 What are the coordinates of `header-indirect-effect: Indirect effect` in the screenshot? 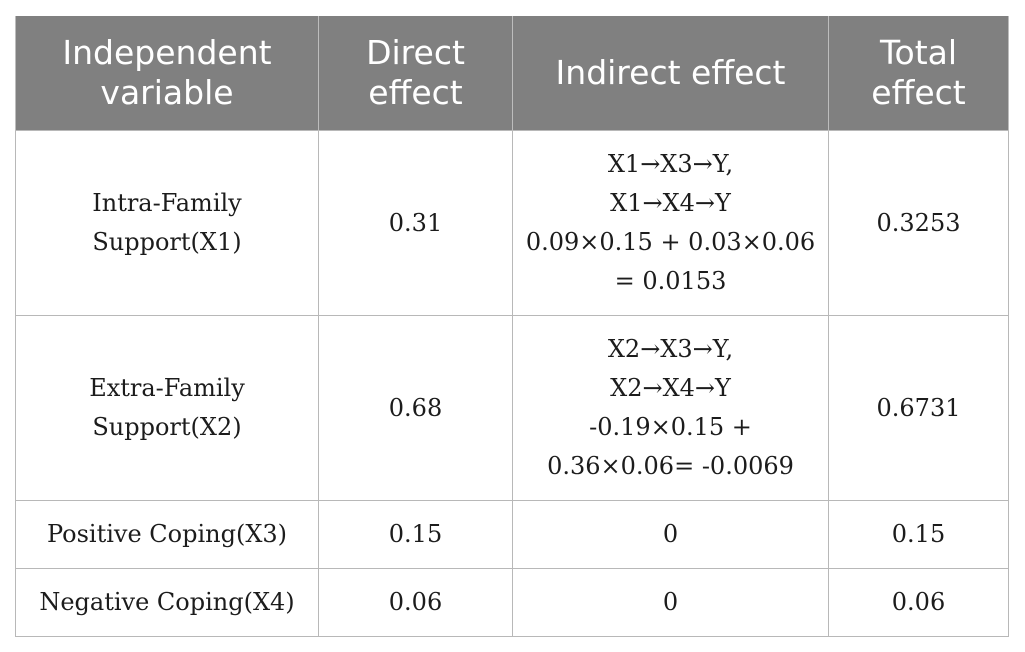 It's located at (670, 73).